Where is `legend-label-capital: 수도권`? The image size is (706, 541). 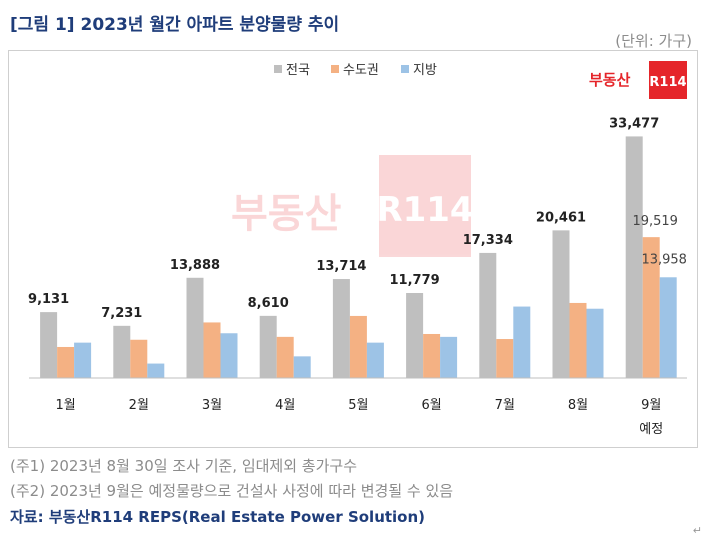
legend-label-capital: 수도권 is located at coordinates (361, 70).